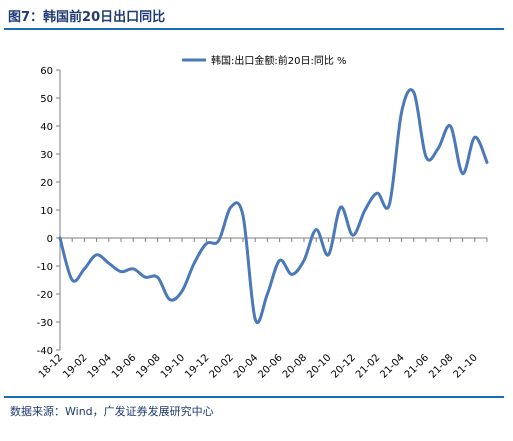  Describe the element at coordinates (197, 366) in the screenshot. I see `x-tick-label: 19-12` at that location.